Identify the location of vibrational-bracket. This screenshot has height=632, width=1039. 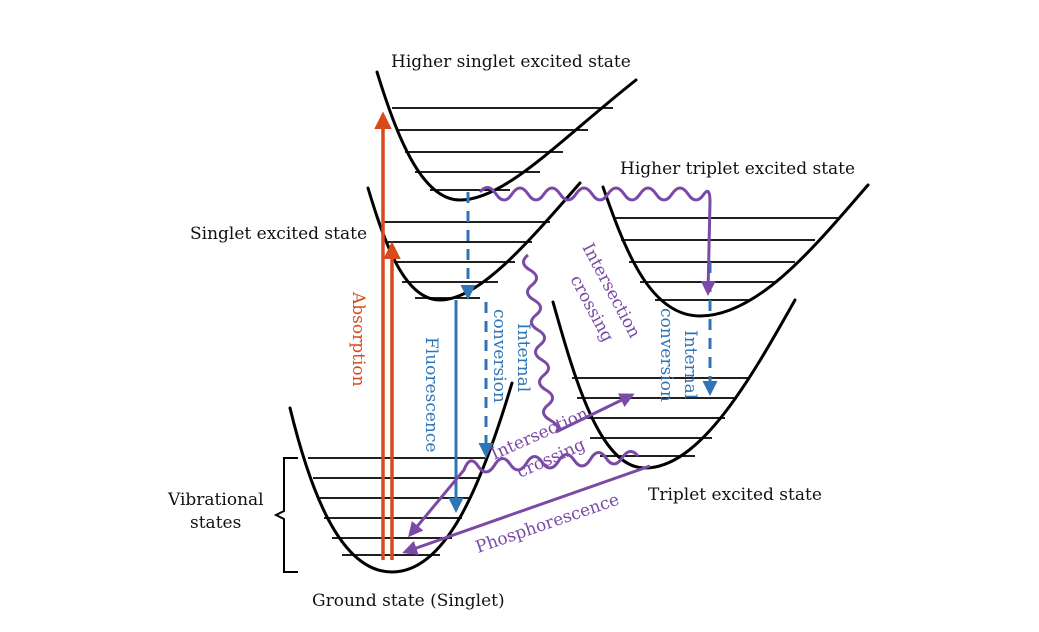
(285, 515).